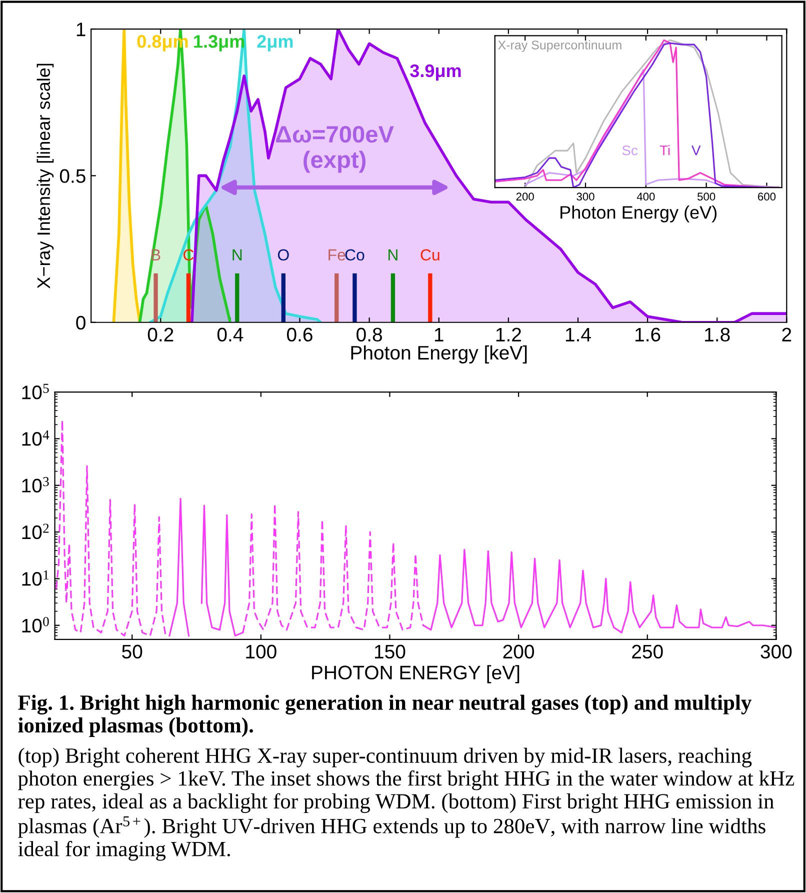 The height and width of the screenshot is (893, 806). Describe the element at coordinates (435, 72) in the screenshot. I see `series-label: 3.9μm` at that location.